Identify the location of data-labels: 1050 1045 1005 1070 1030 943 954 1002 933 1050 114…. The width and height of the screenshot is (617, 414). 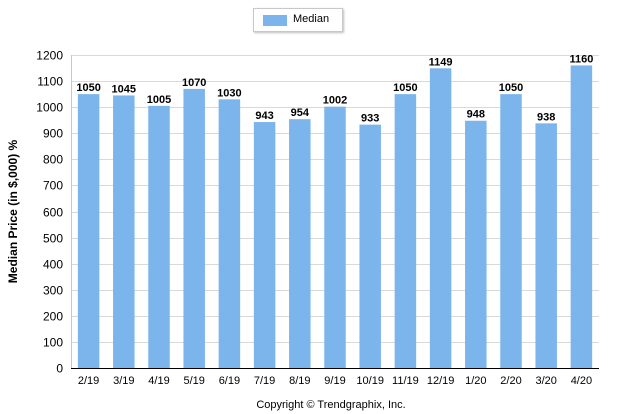
(334, 88).